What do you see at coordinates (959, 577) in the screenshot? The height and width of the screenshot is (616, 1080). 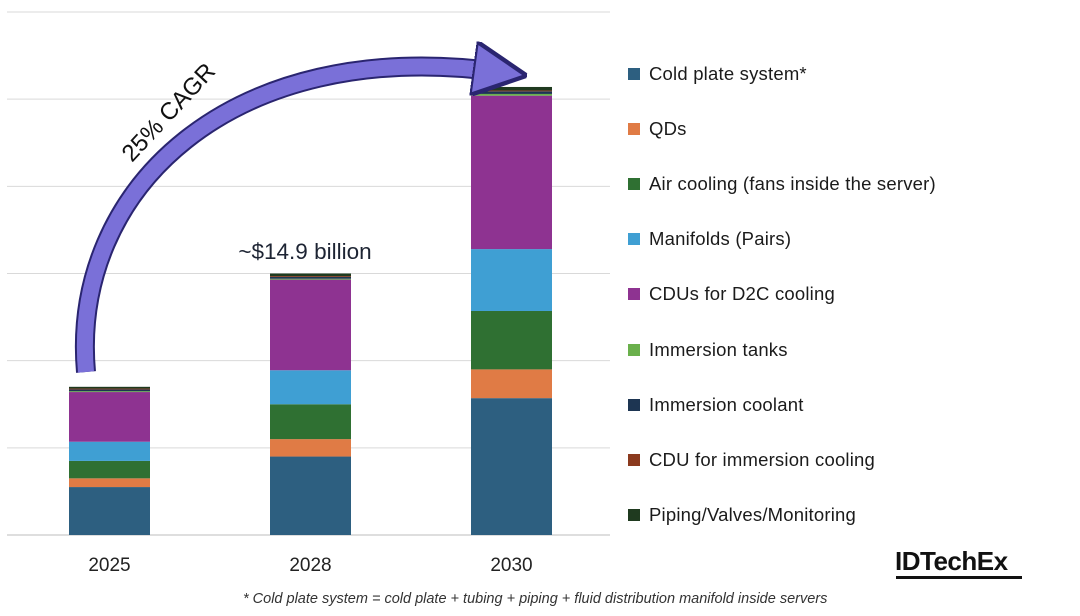 I see `logo-underline` at bounding box center [959, 577].